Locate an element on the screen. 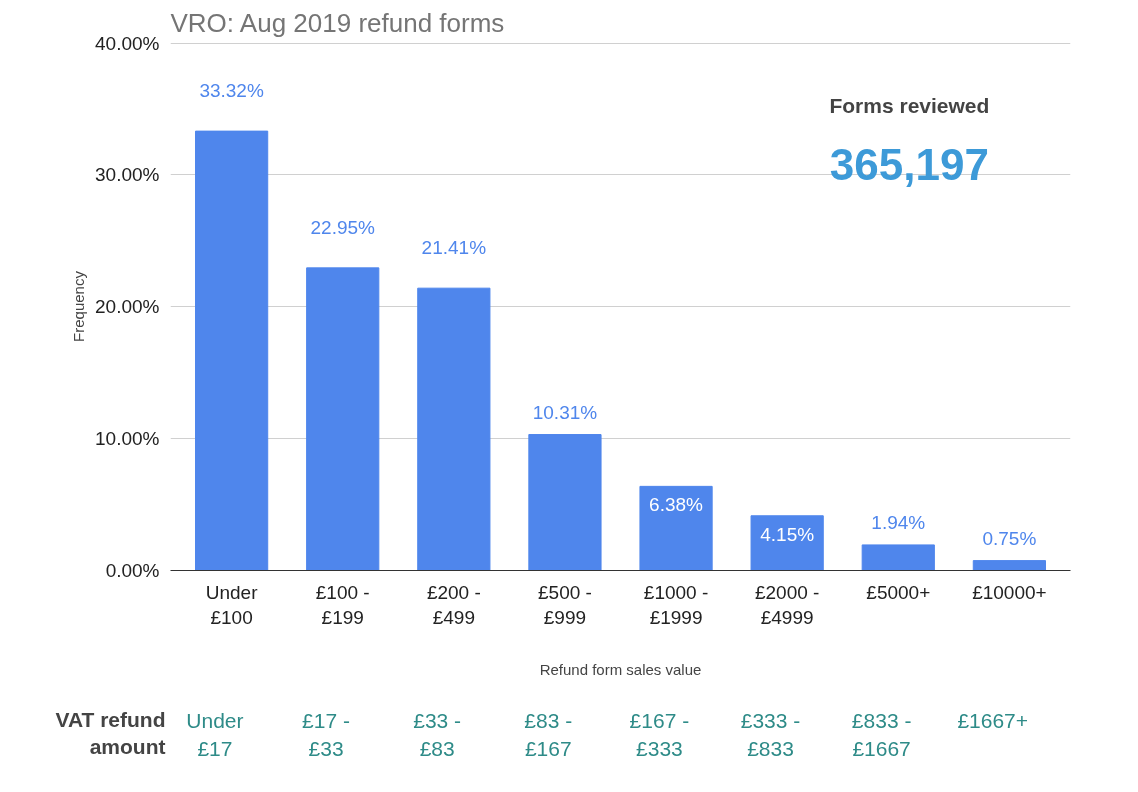 This screenshot has height=792, width=1138. text: VAT refund amount is located at coordinates (110, 733).